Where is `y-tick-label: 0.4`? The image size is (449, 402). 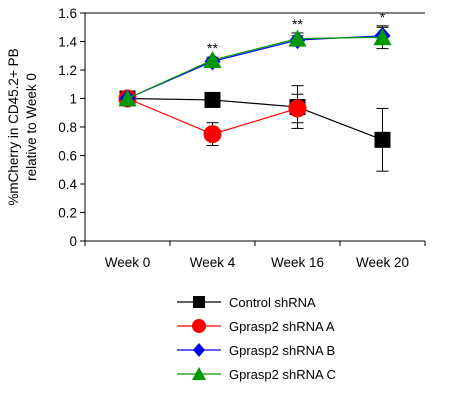
y-tick-label: 0.4 is located at coordinates (67, 184).